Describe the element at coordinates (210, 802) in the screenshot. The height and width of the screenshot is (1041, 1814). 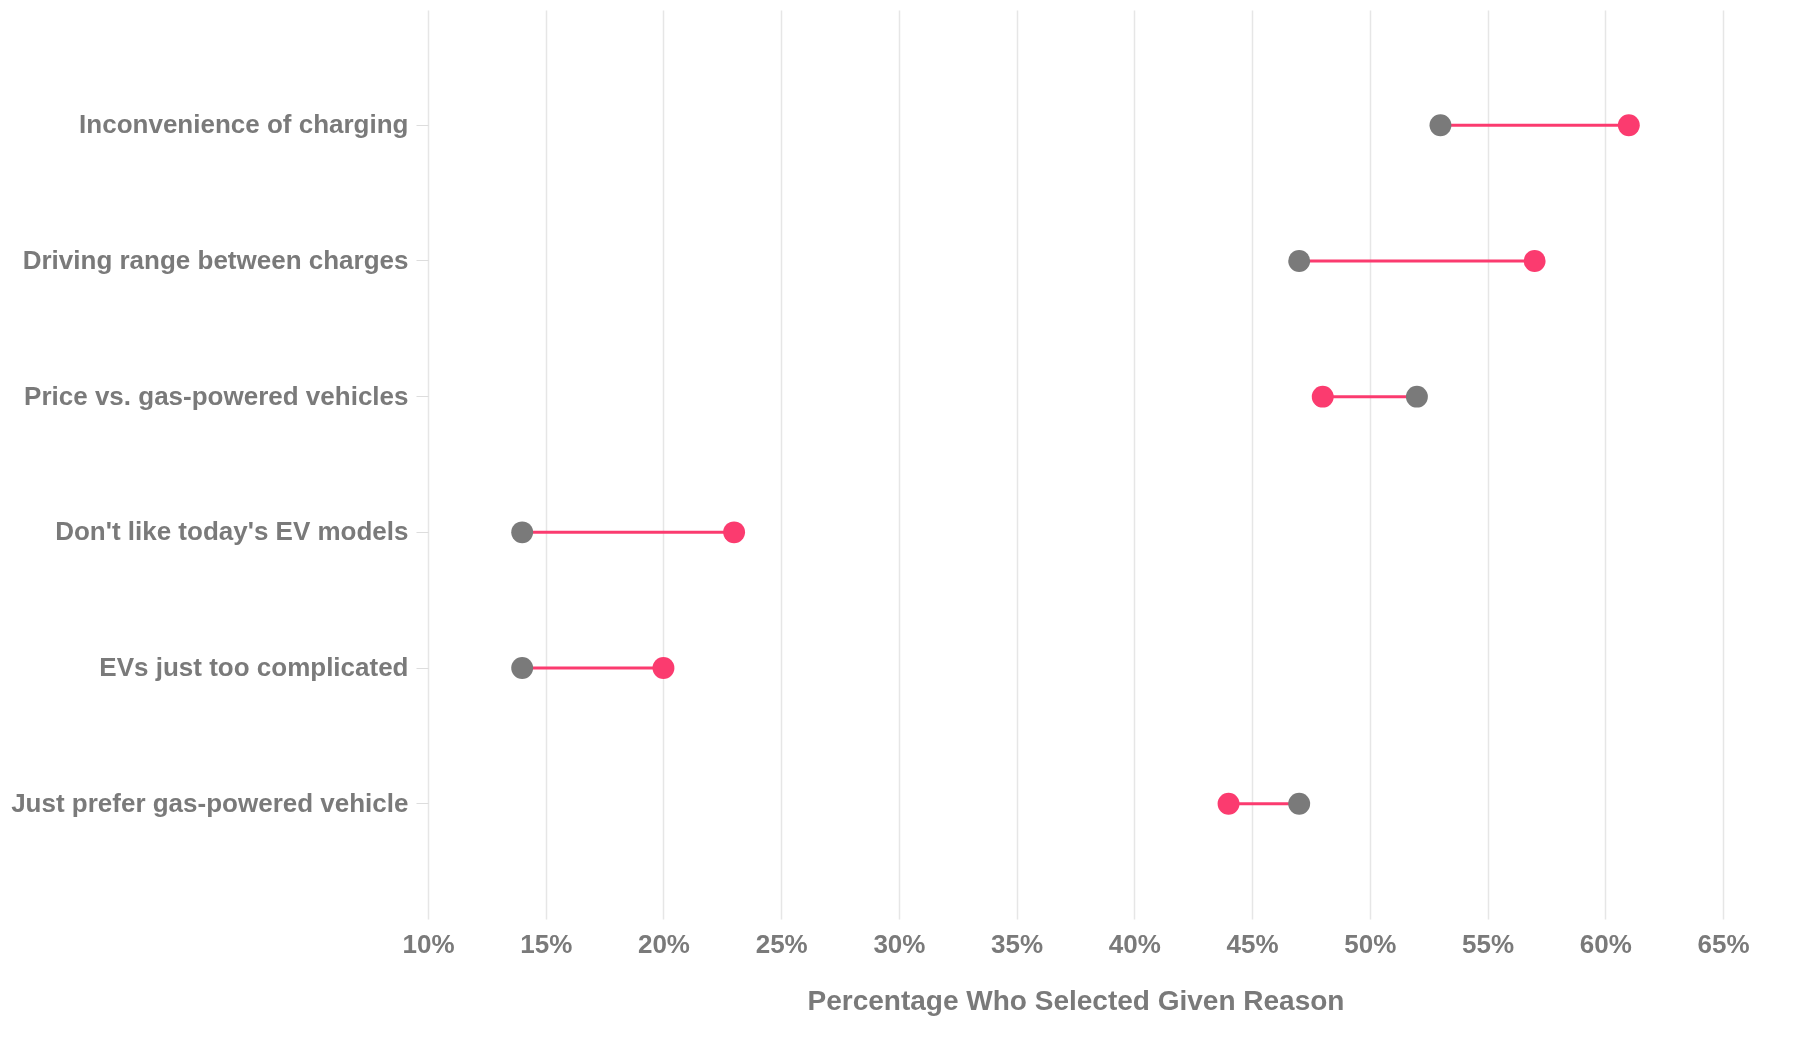
I see `y-tick-label: Just prefer gas-powered vehicle` at that location.